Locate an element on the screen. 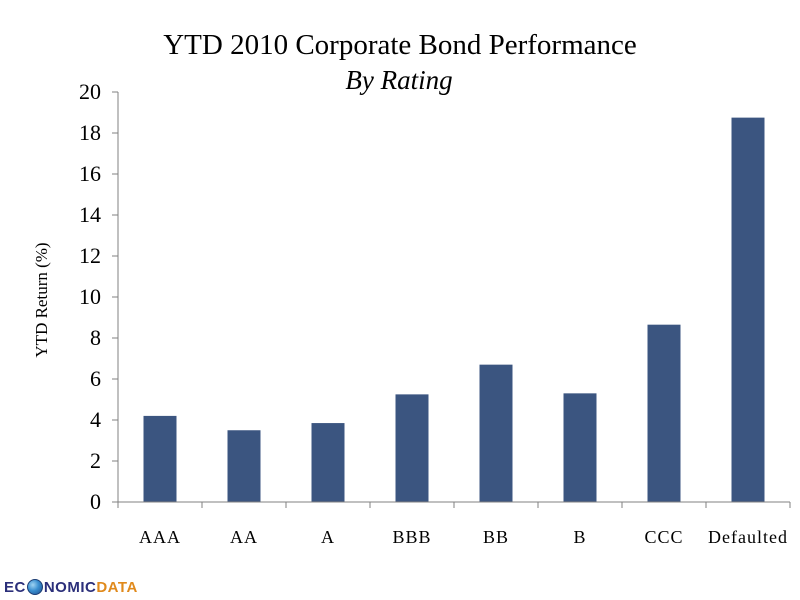 Image resolution: width=800 pixels, height=600 pixels. y-tick-label: 18 is located at coordinates (90, 132).